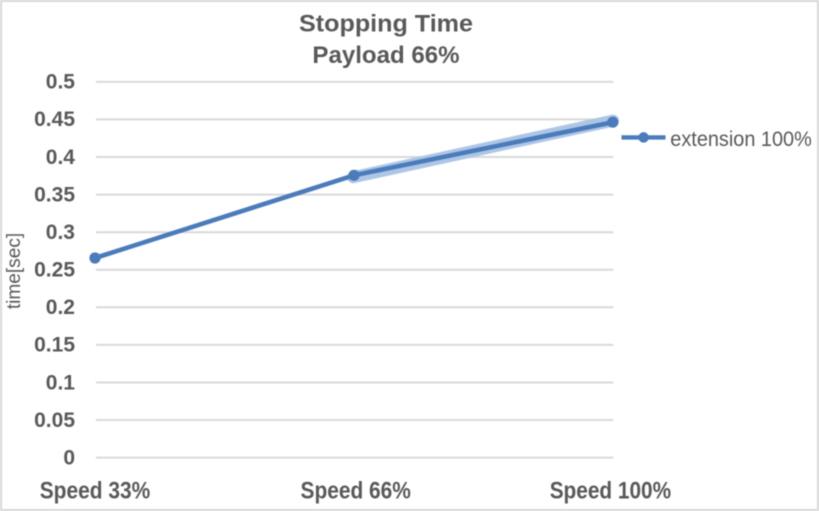 The image size is (819, 511). I want to click on svg-text: 0.25, so click(54, 269).